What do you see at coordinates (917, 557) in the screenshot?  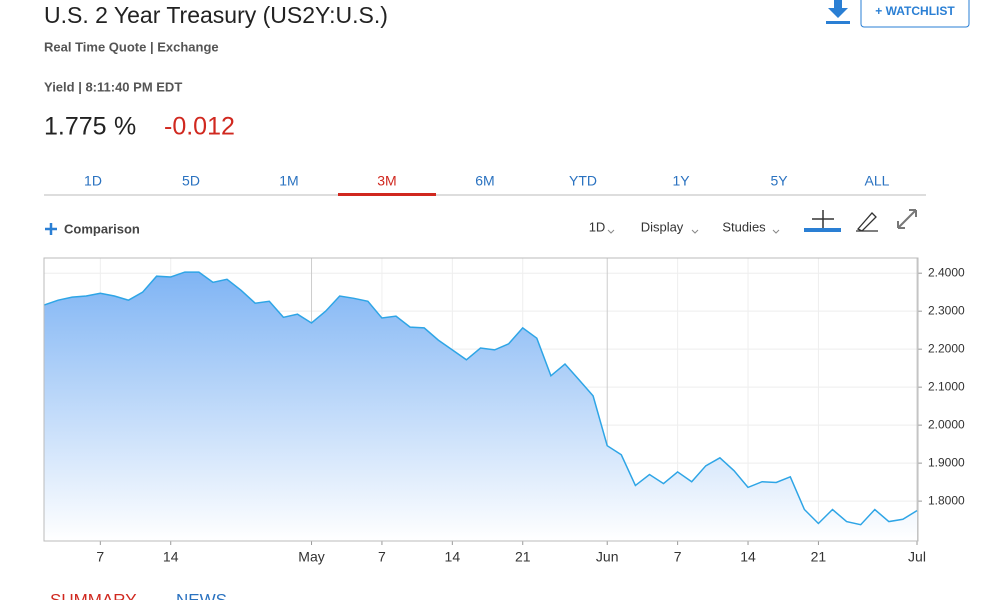 I see `x-tick-label: Jul` at bounding box center [917, 557].